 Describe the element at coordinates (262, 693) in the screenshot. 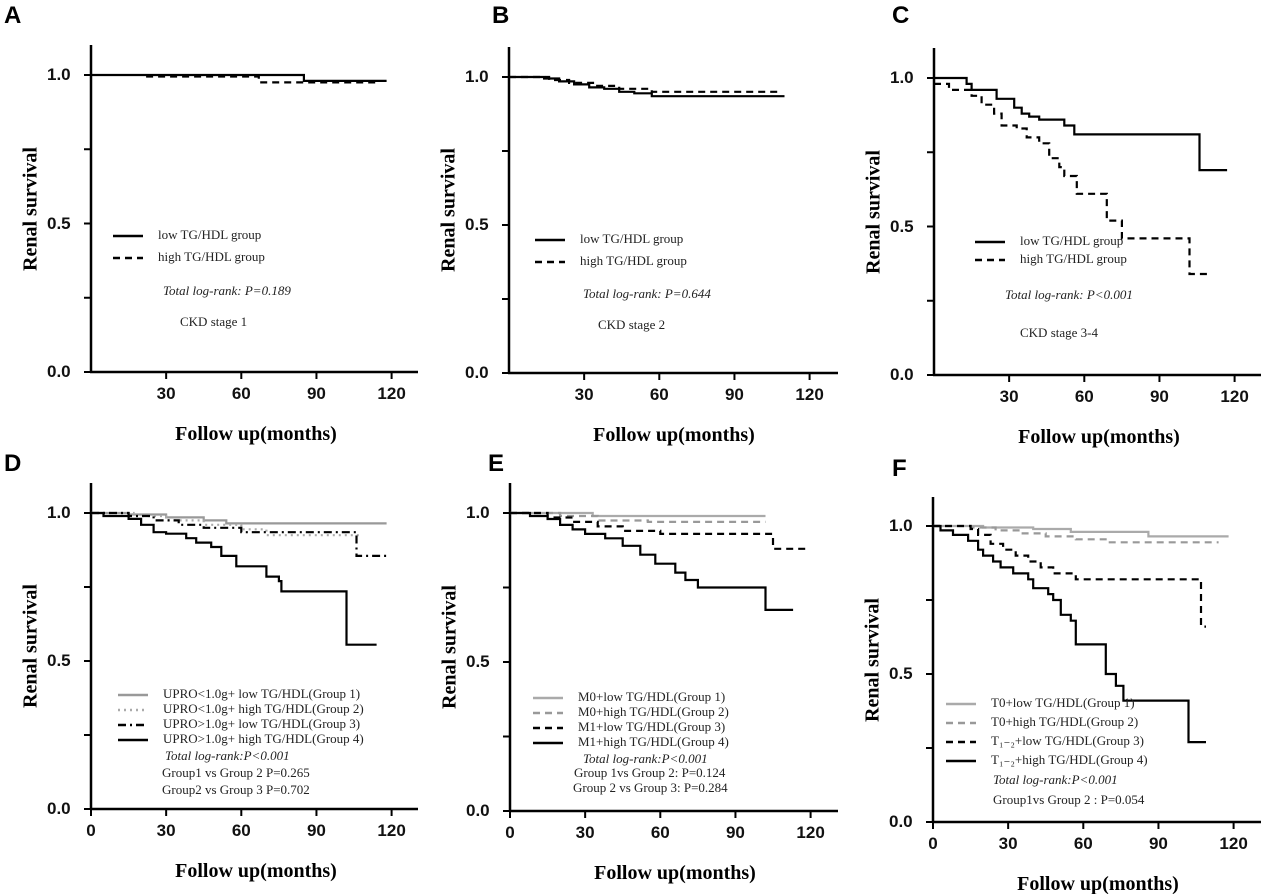

I see `legend-label: UPRO<1.0g+ low TG/HDL(Group 1)` at that location.